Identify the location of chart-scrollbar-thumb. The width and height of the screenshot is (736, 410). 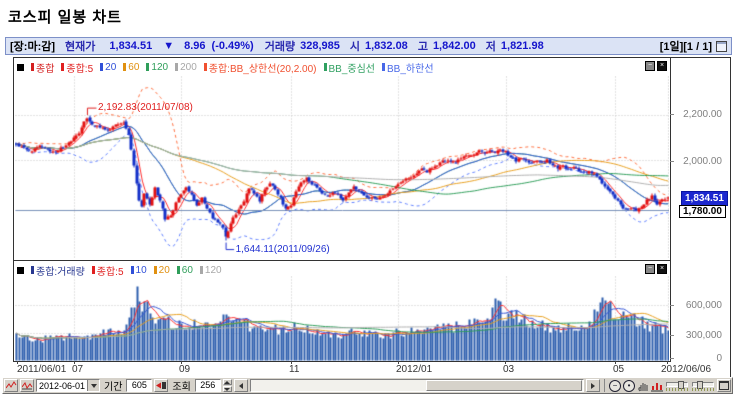
(504, 385).